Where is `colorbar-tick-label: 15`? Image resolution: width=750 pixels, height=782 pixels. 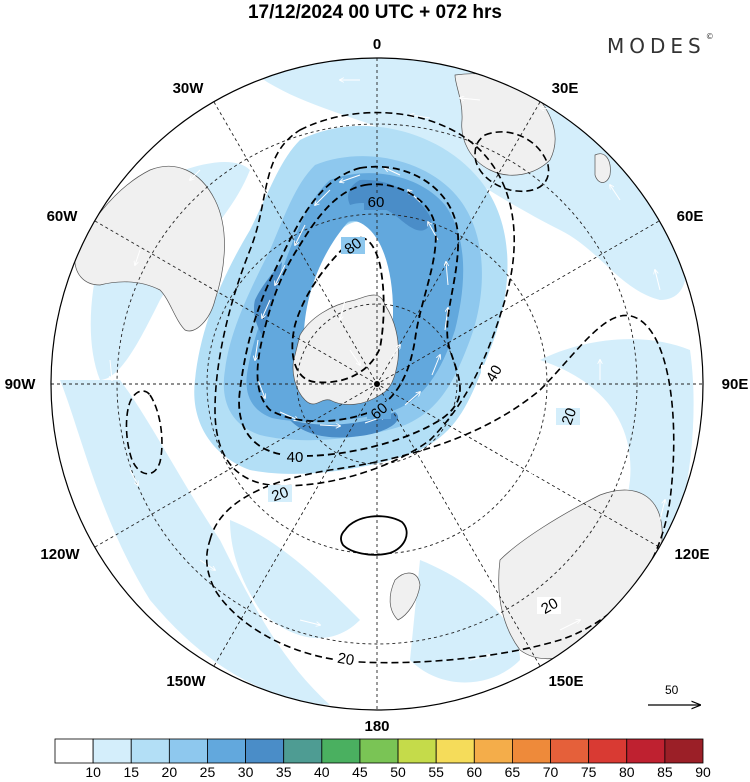 colorbar-tick-label: 15 is located at coordinates (131, 772).